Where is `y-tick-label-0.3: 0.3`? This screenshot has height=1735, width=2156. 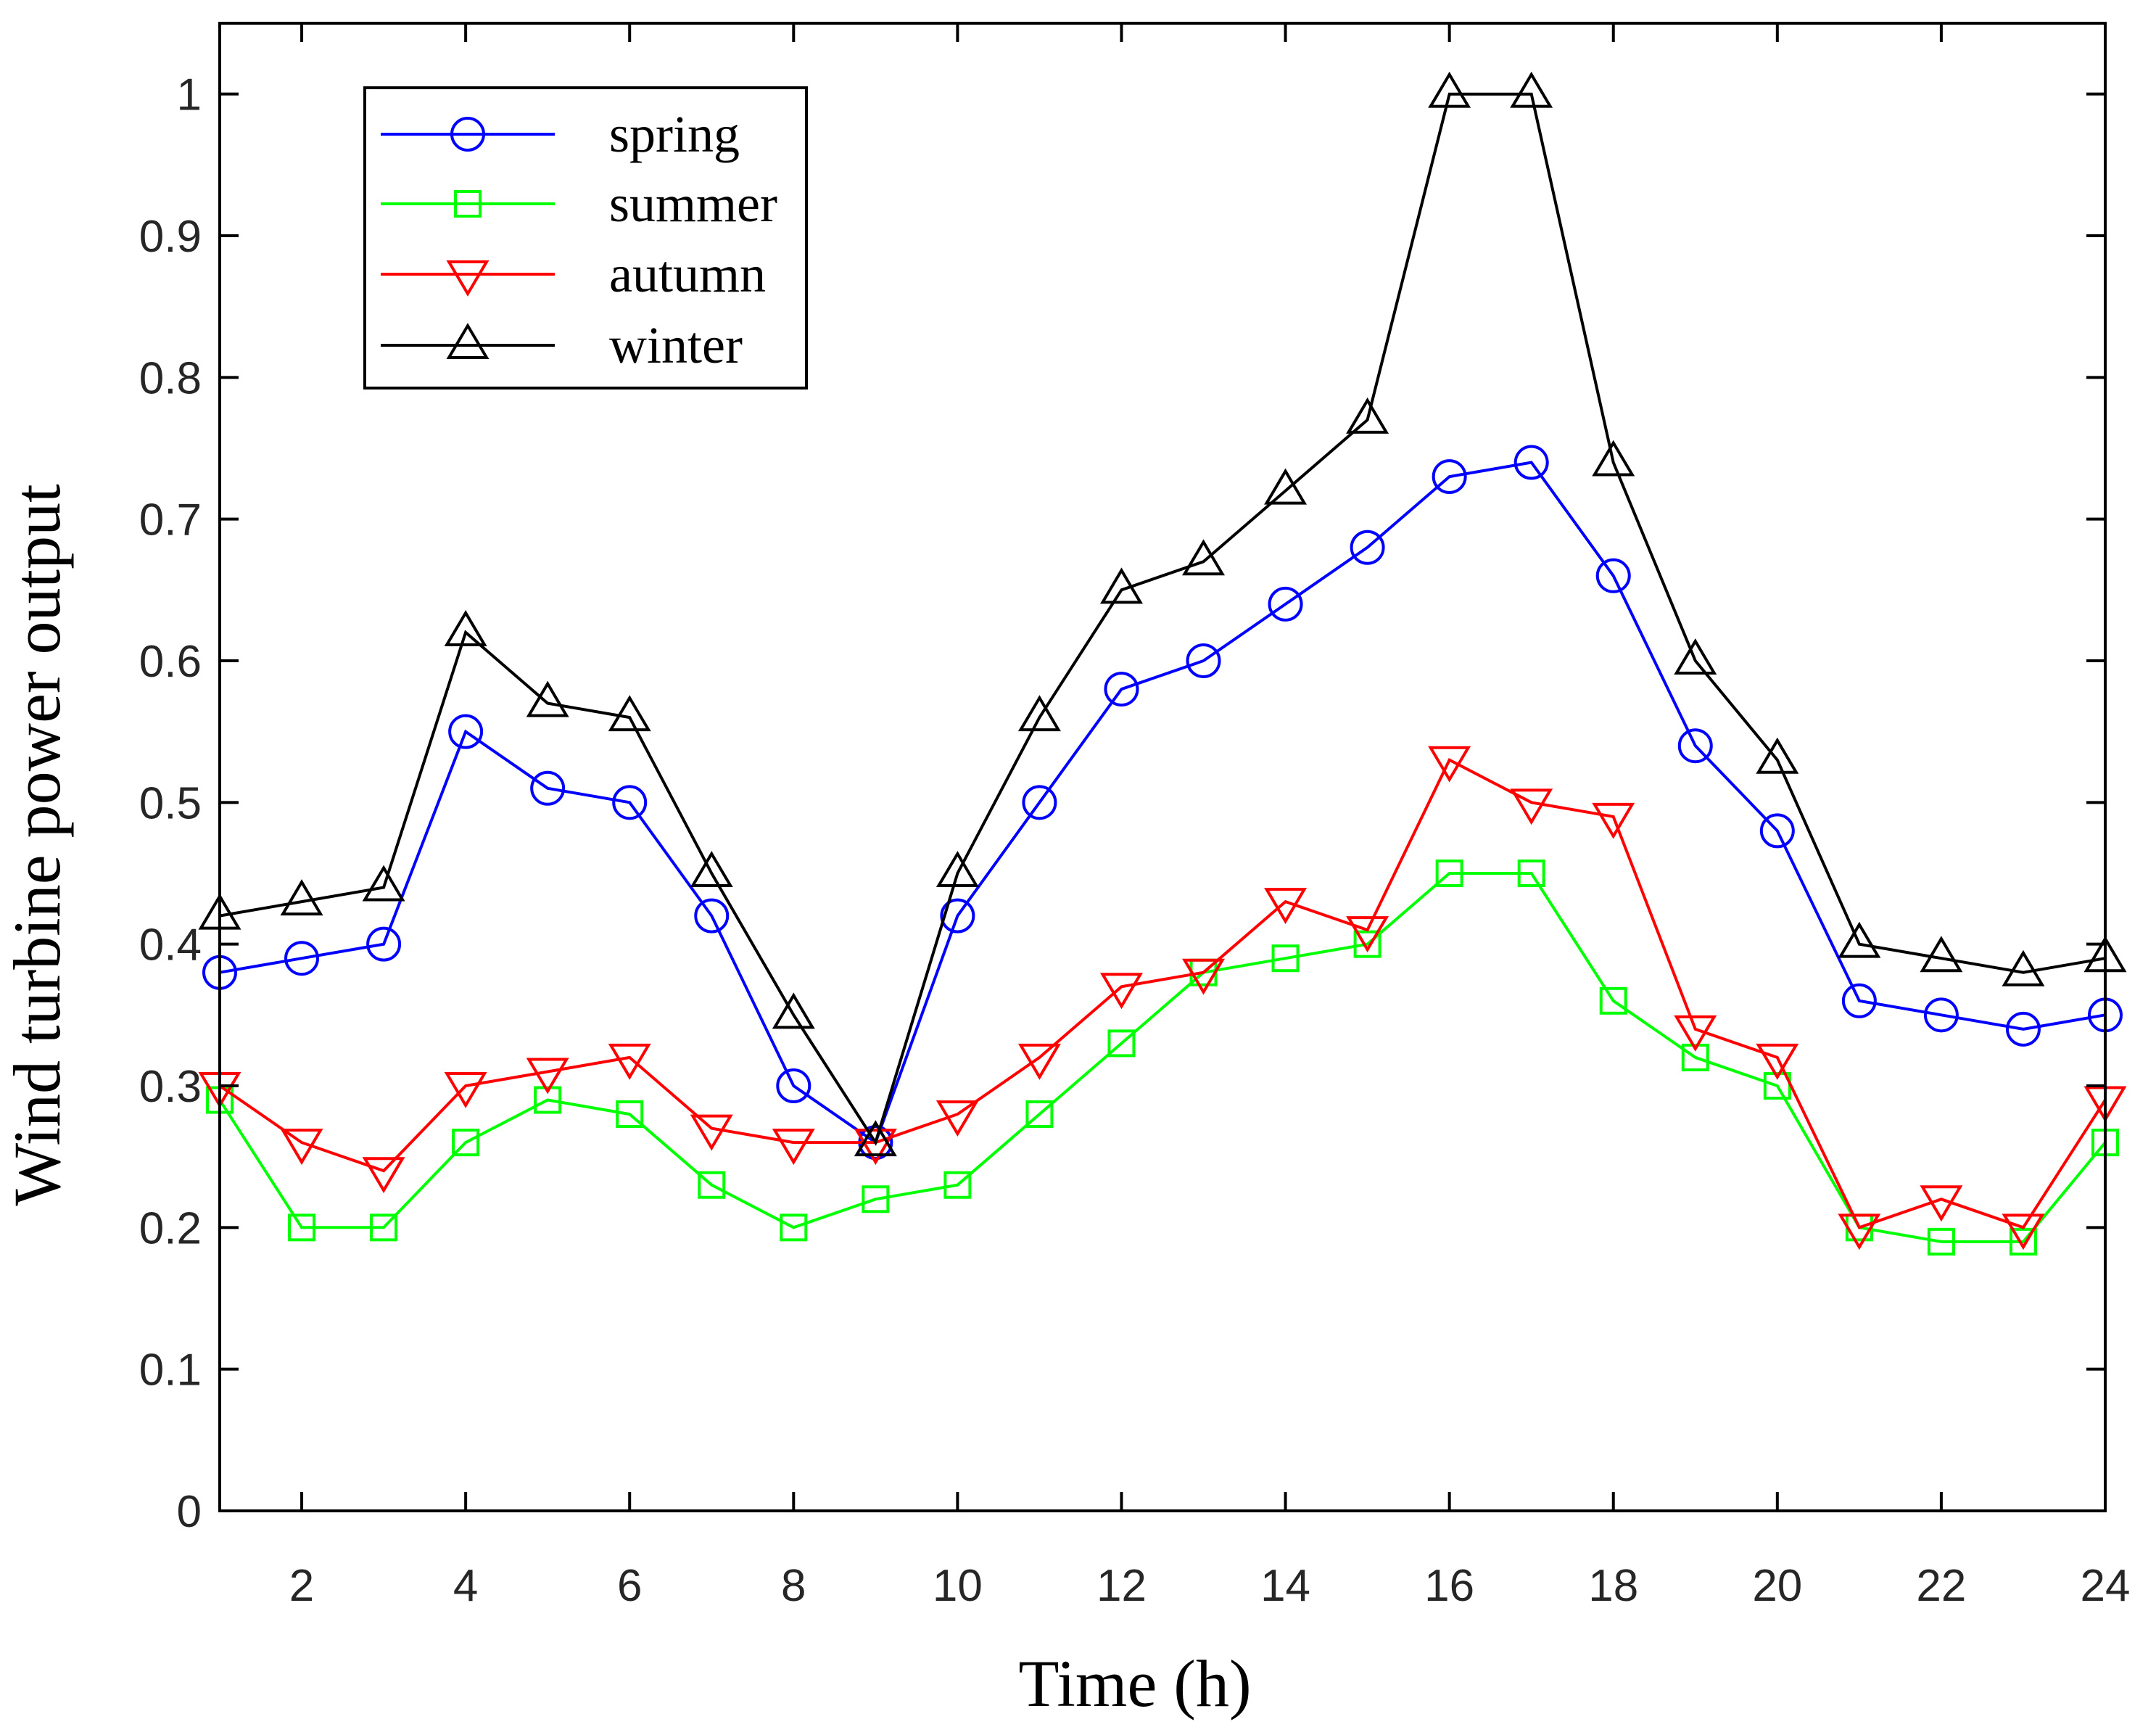 y-tick-label-0.3: 0.3 is located at coordinates (170, 1087).